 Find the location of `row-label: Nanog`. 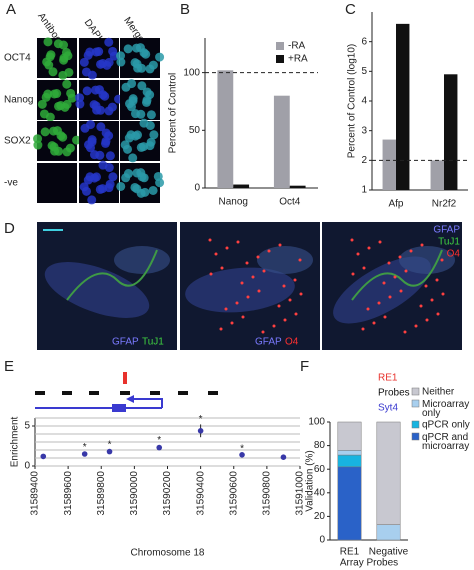

row-label: Nanog is located at coordinates (18, 100).